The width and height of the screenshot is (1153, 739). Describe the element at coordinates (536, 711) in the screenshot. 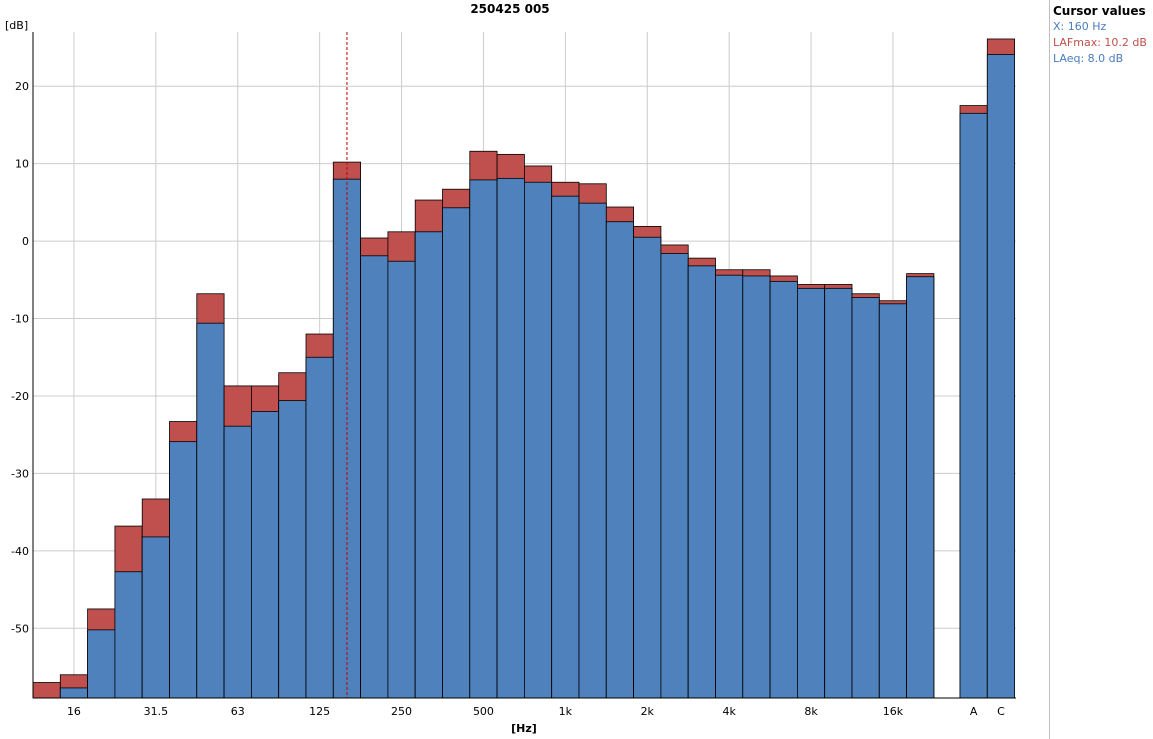

I see `x-ticks-group: 16 31.5 63 125 250 500 1k 2k 4k 8k 16k A C` at that location.